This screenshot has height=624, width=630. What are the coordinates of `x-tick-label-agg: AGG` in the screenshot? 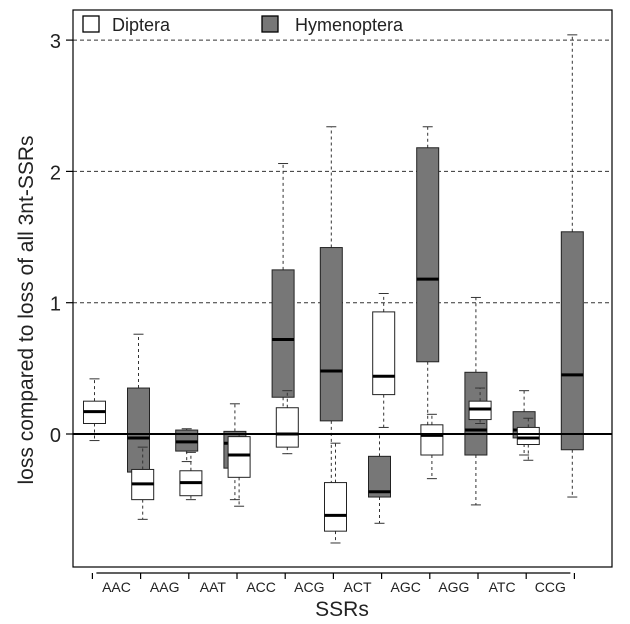 It's located at (453, 587).